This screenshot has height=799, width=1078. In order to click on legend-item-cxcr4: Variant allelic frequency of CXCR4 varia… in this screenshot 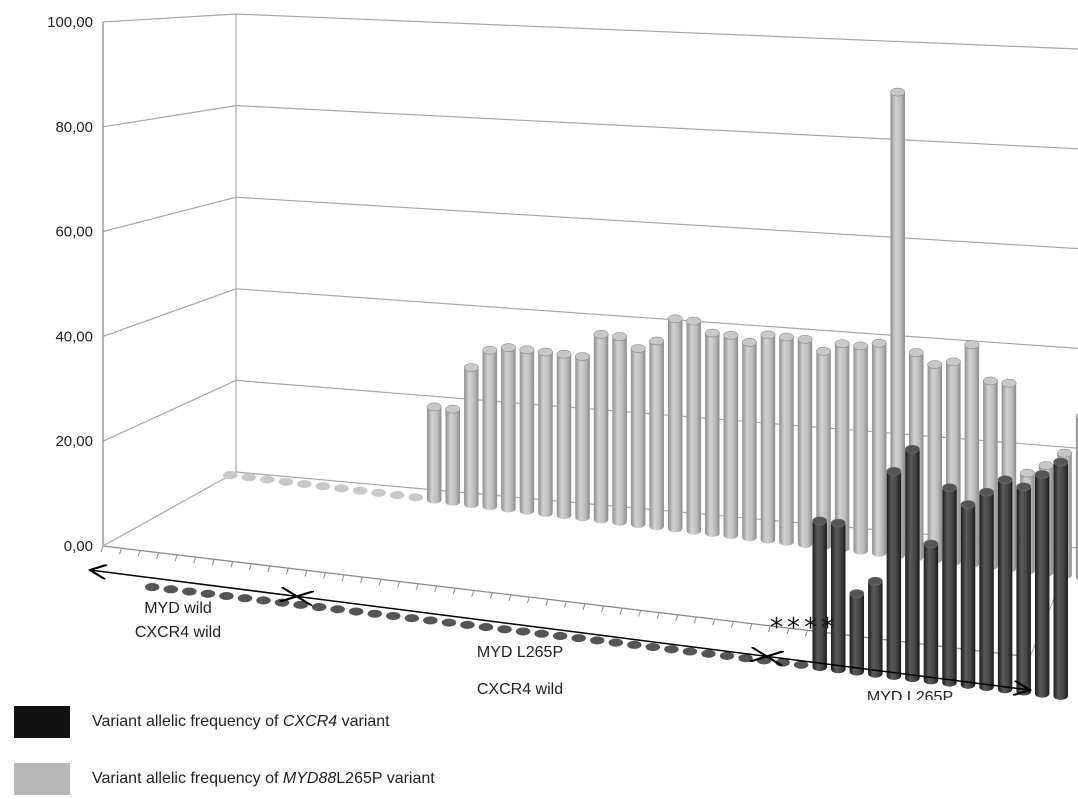, I will do `click(202, 722)`.